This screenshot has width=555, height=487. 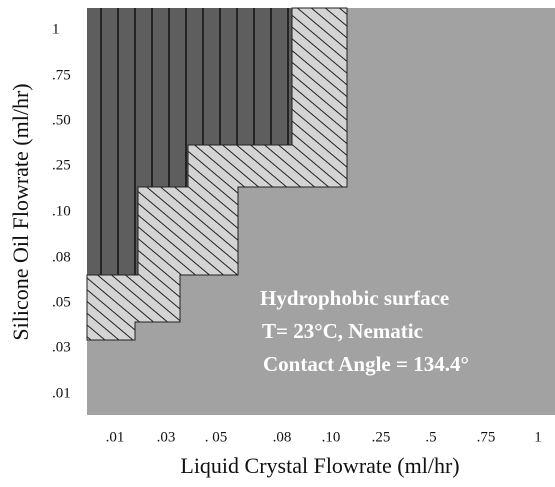 I want to click on x-tick-label: .08, so click(x=282, y=437).